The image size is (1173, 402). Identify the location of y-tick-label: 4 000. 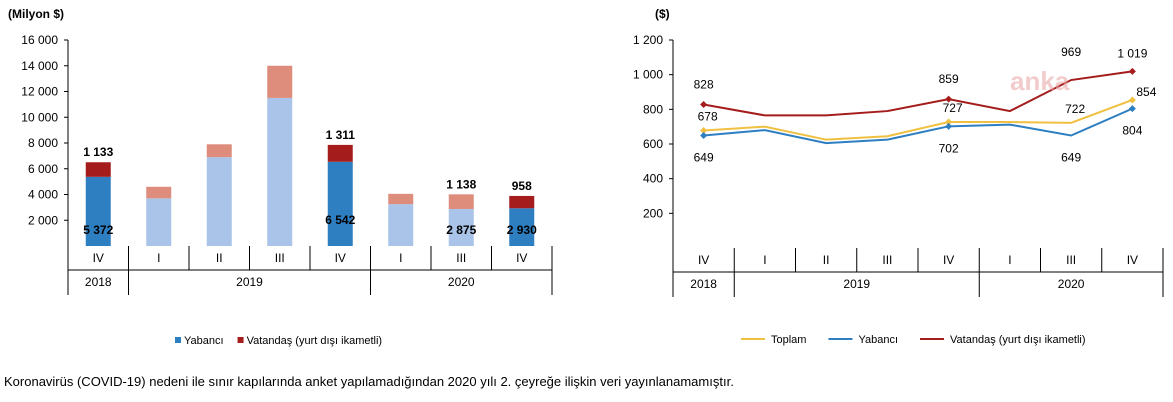
(43, 195).